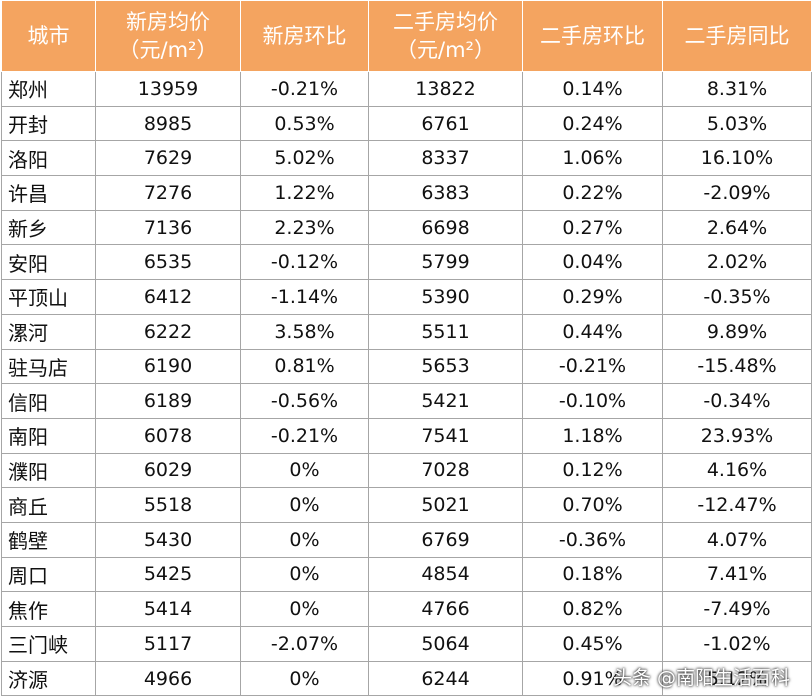 This screenshot has width=812, height=698. I want to click on value-cell: -2.07%, so click(304, 644).